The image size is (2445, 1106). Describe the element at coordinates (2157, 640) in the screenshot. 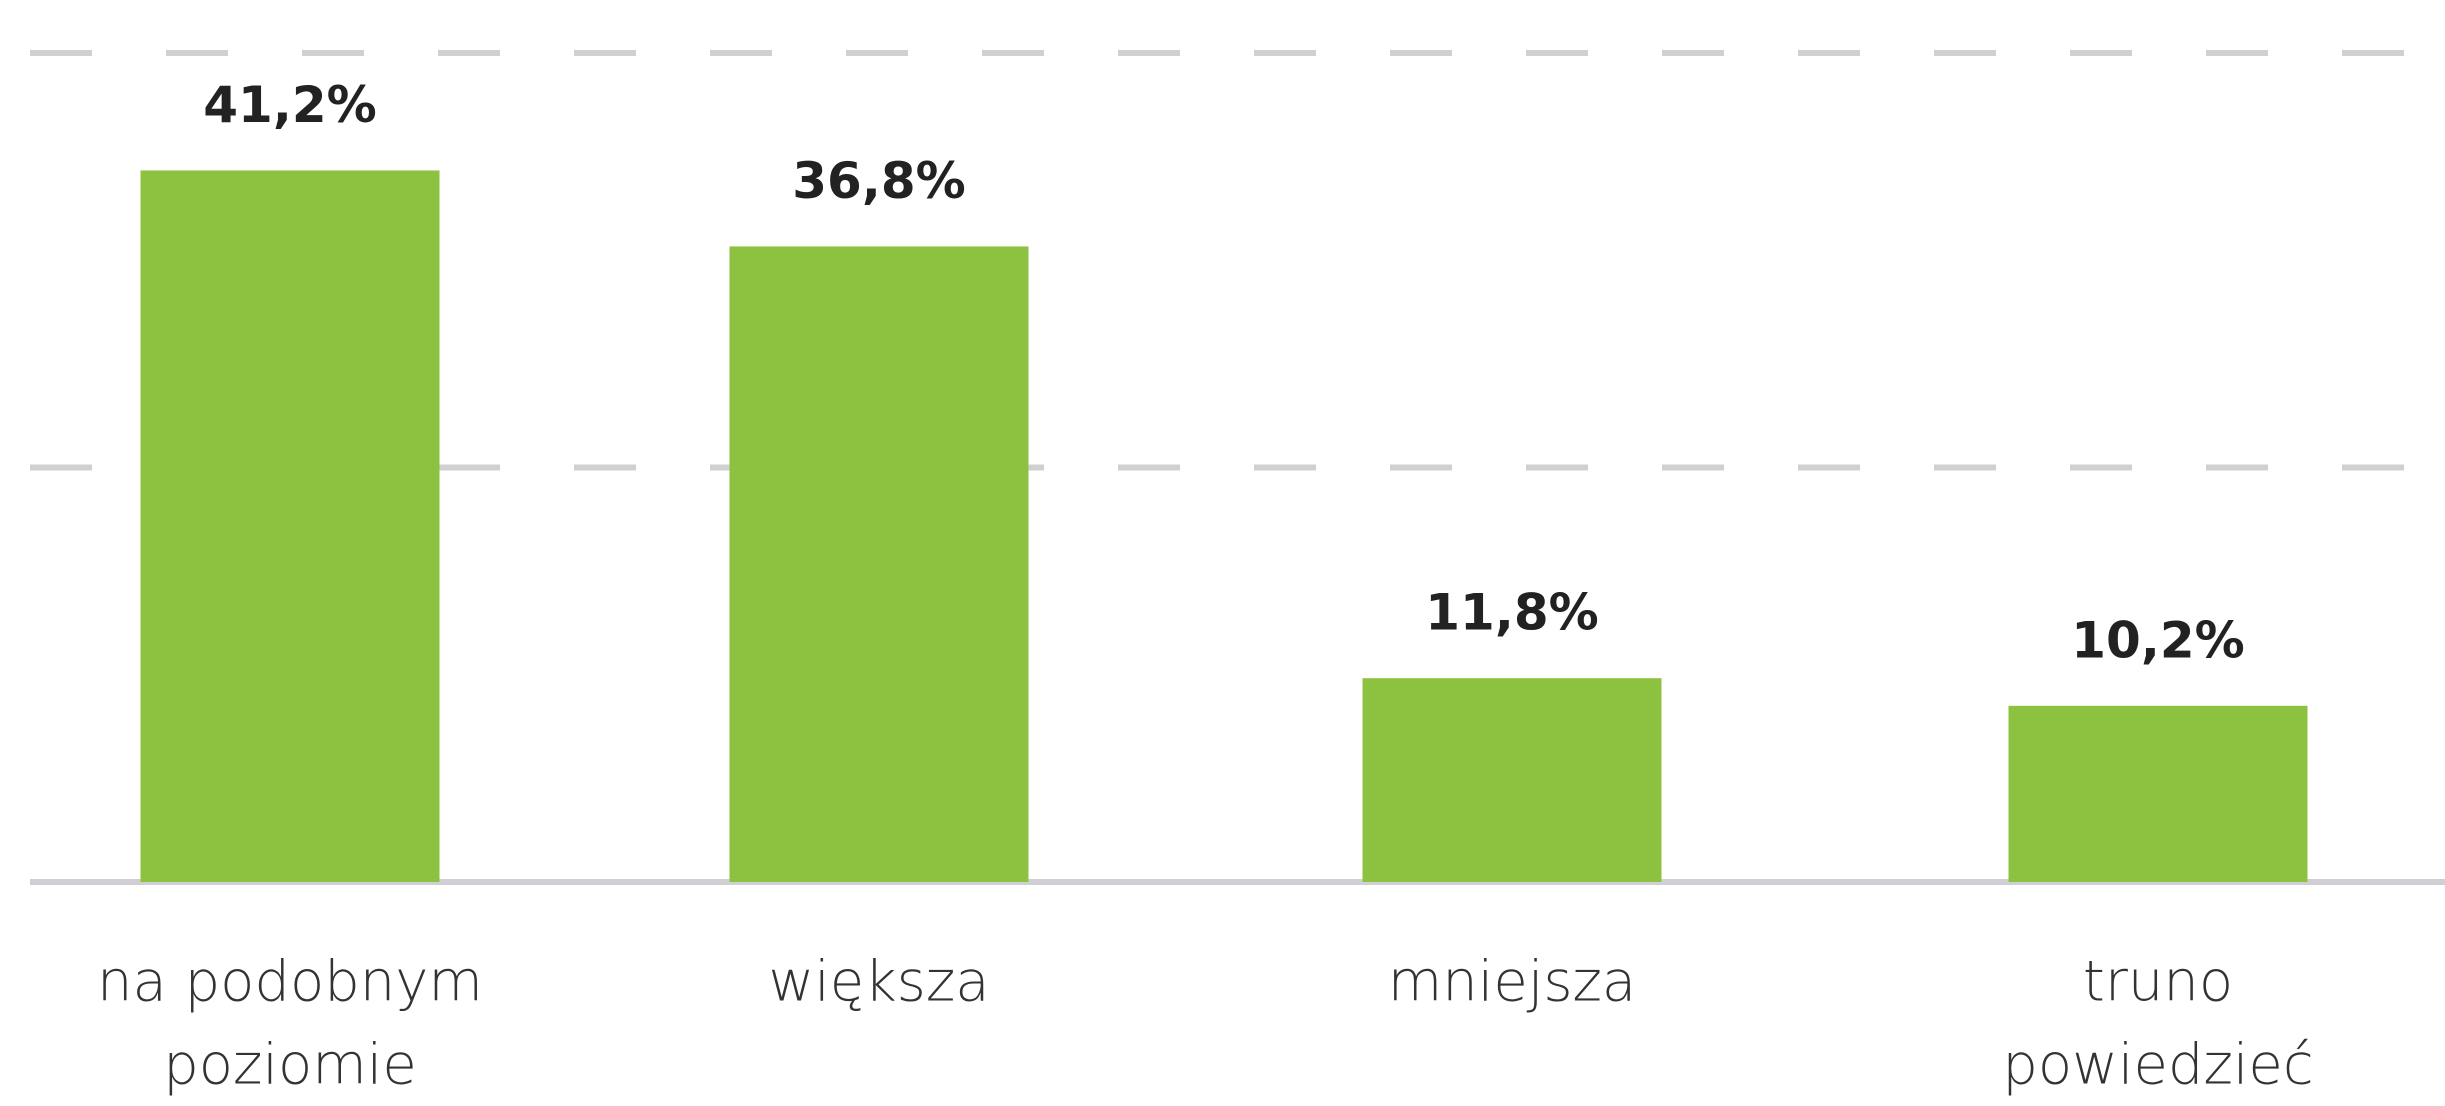

I see `value-label: 10,2%` at that location.